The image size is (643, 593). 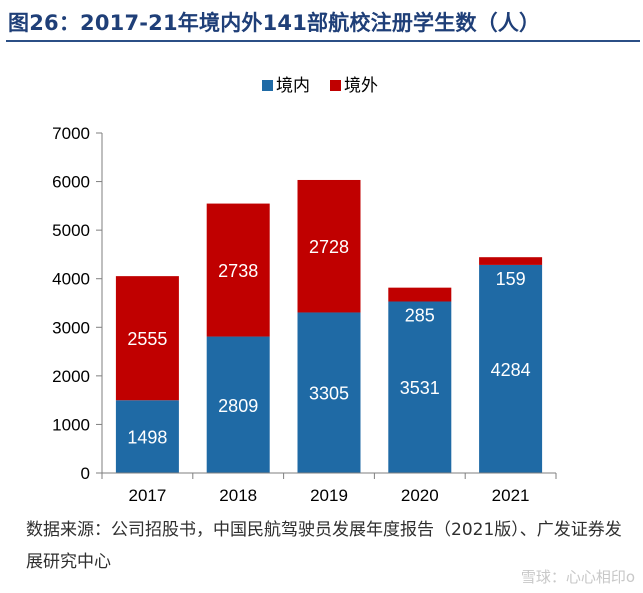 What do you see at coordinates (71, 230) in the screenshot?
I see `y-tick-label: 5000` at bounding box center [71, 230].